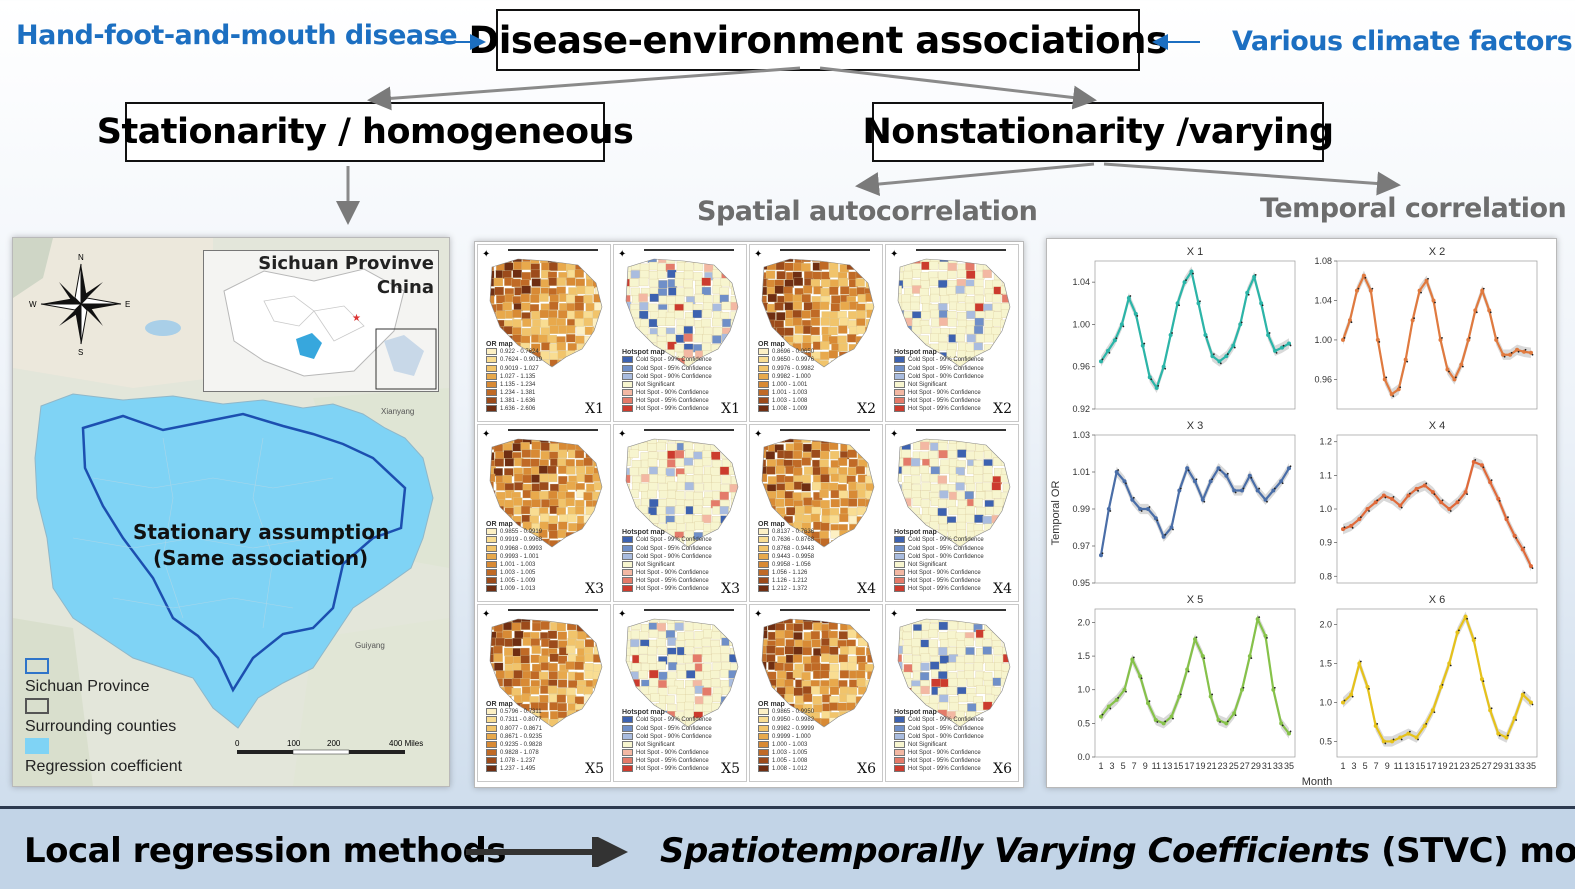 The height and width of the screenshot is (889, 1575). I want to click on legend-text: 0.9993 - 1.001, so click(519, 556).